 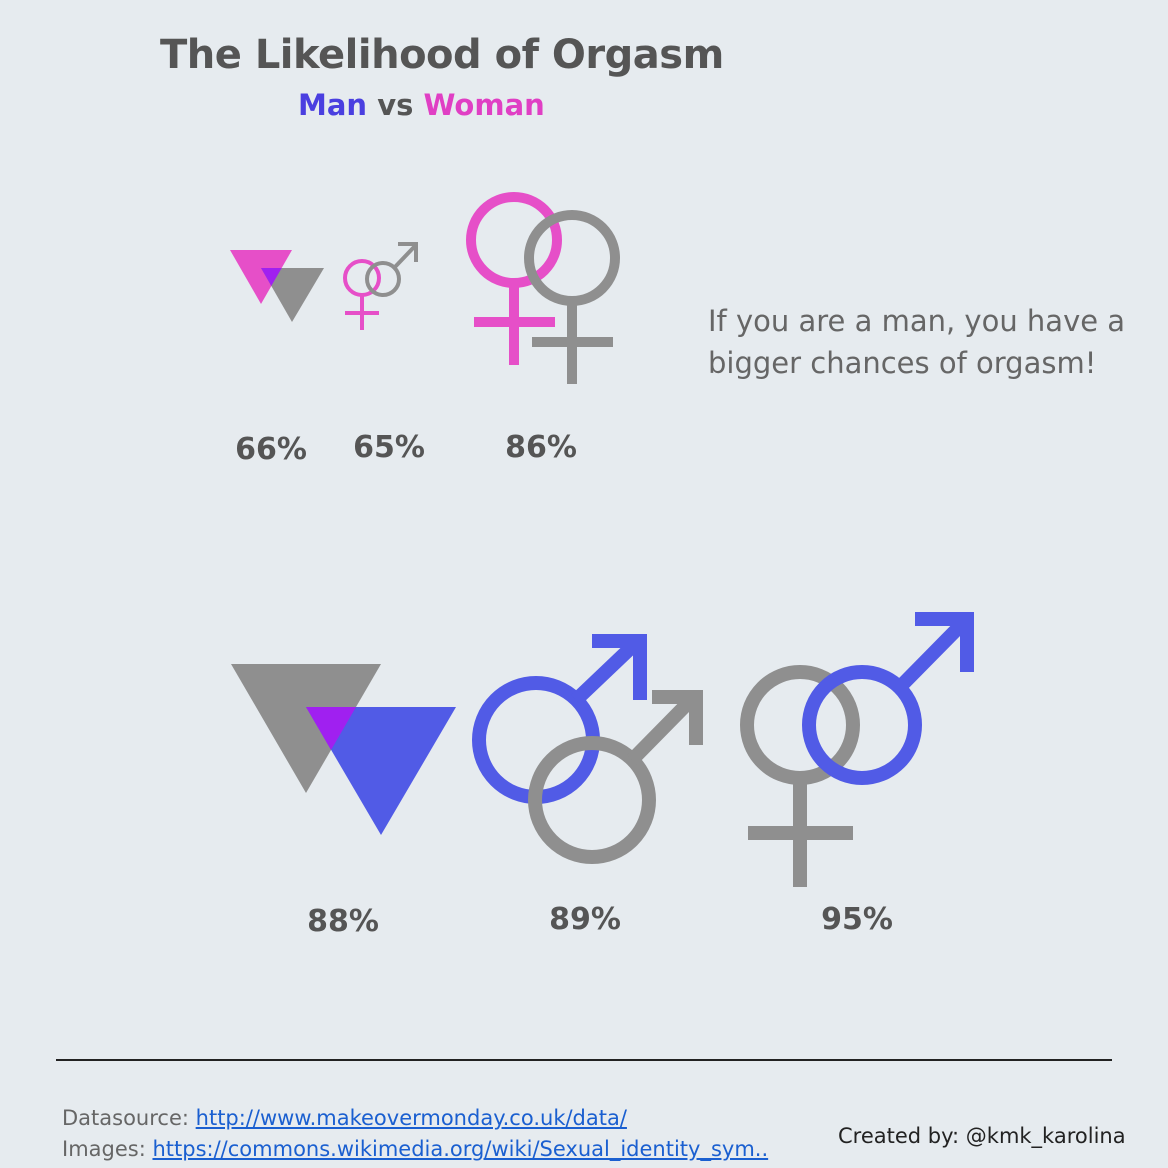 I want to click on female-female-icon, so click(x=543, y=288).